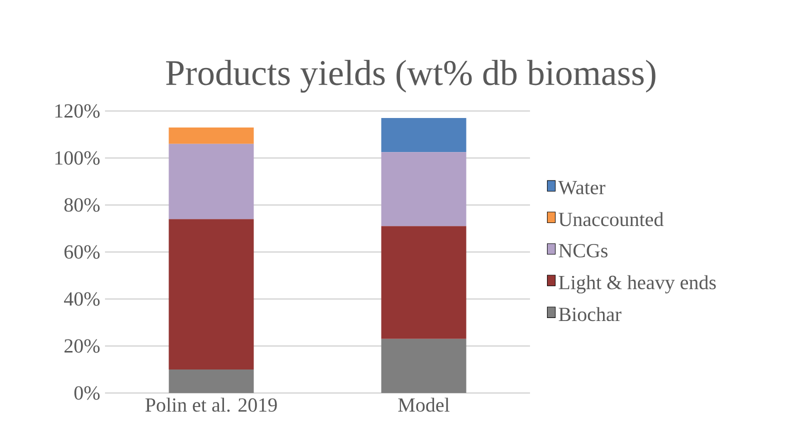 The image size is (801, 446). What do you see at coordinates (611, 219) in the screenshot?
I see `legend-label: Unaccounted` at bounding box center [611, 219].